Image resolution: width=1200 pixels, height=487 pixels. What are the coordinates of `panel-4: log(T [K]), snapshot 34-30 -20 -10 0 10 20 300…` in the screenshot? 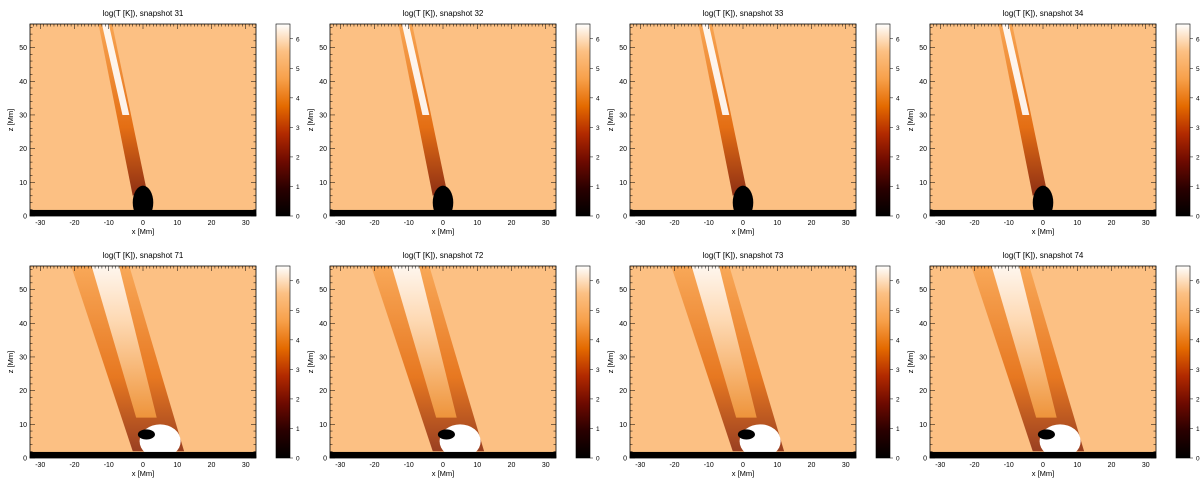 It's located at (1053, 122).